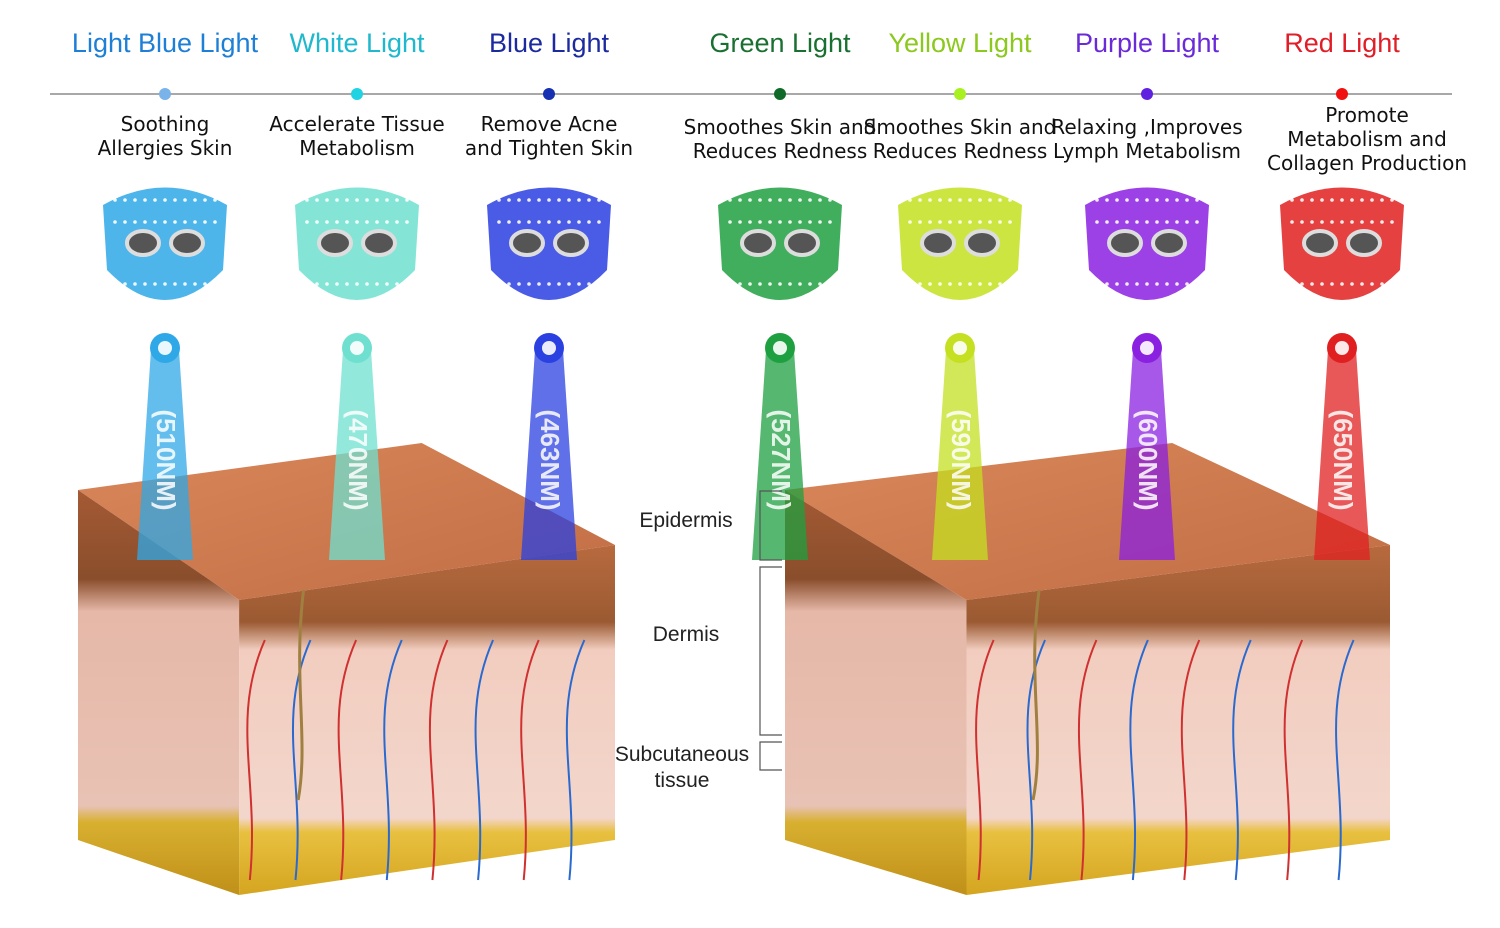 The height and width of the screenshot is (928, 1500). I want to click on light-column-green-light: (527NM), so click(780, 324).